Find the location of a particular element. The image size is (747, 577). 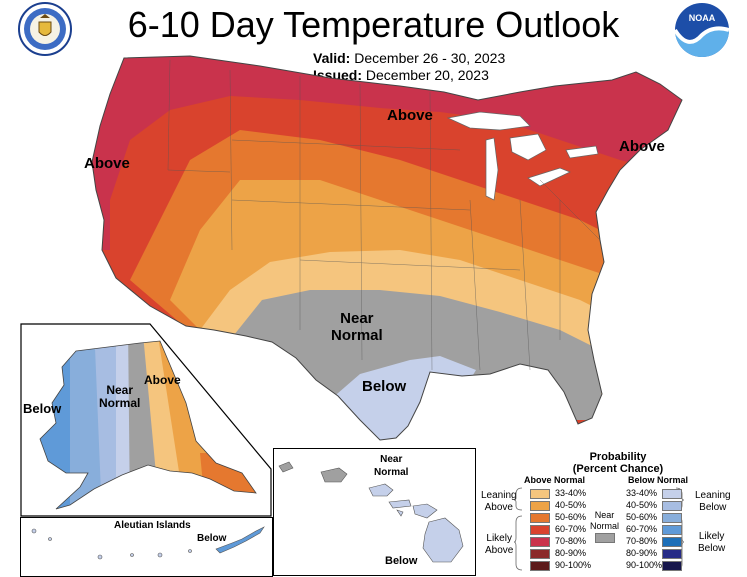

legend-title-line2: (Percent Chance) is located at coordinates (618, 469).